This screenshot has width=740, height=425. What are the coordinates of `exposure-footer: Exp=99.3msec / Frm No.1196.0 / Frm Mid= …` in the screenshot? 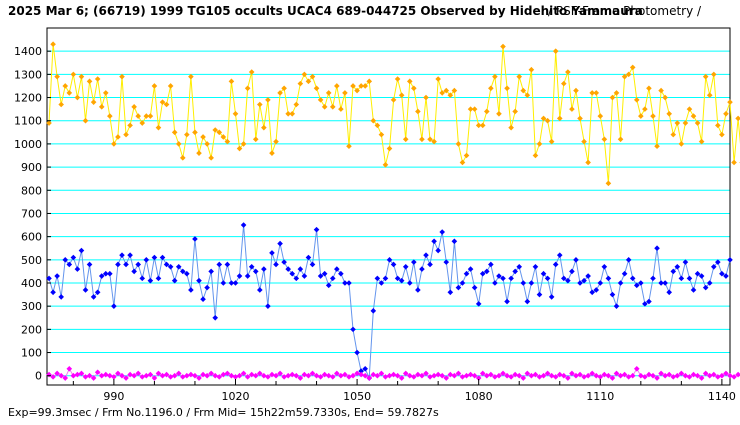 It's located at (223, 412).